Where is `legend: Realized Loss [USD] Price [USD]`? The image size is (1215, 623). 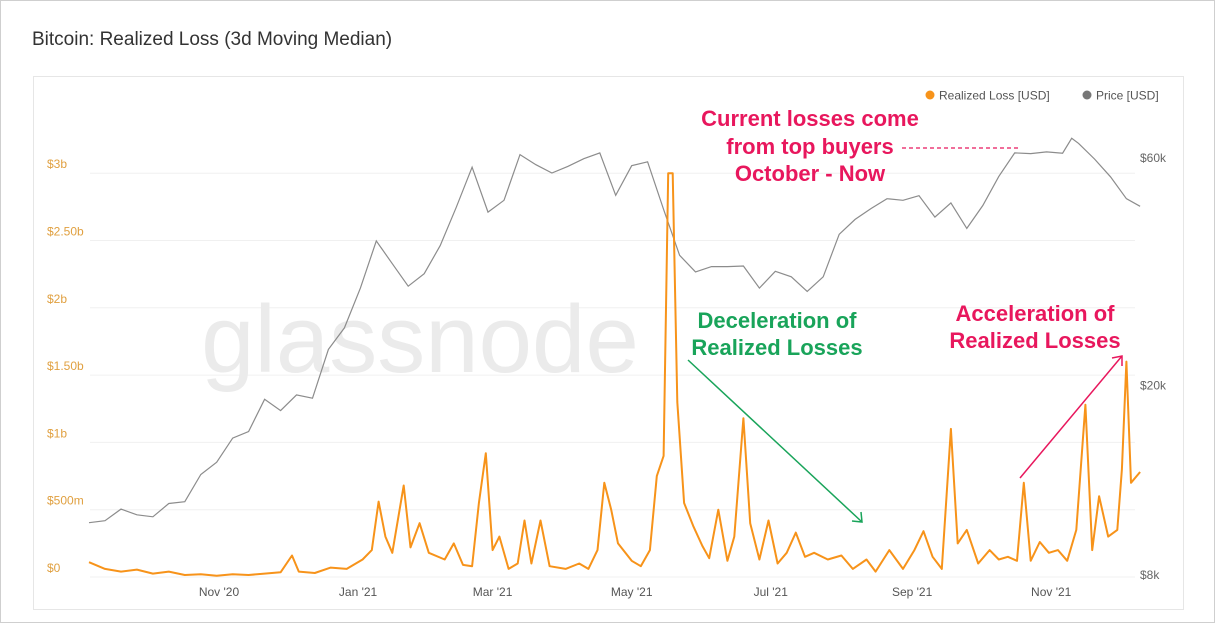
legend: Realized Loss [USD] Price [USD] is located at coordinates (1042, 96).